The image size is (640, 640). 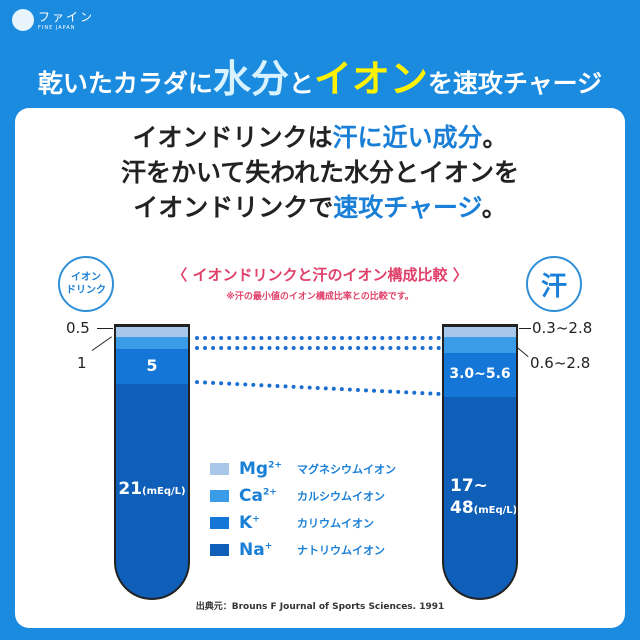 What do you see at coordinates (318, 338) in the screenshot?
I see `mg-connector` at bounding box center [318, 338].